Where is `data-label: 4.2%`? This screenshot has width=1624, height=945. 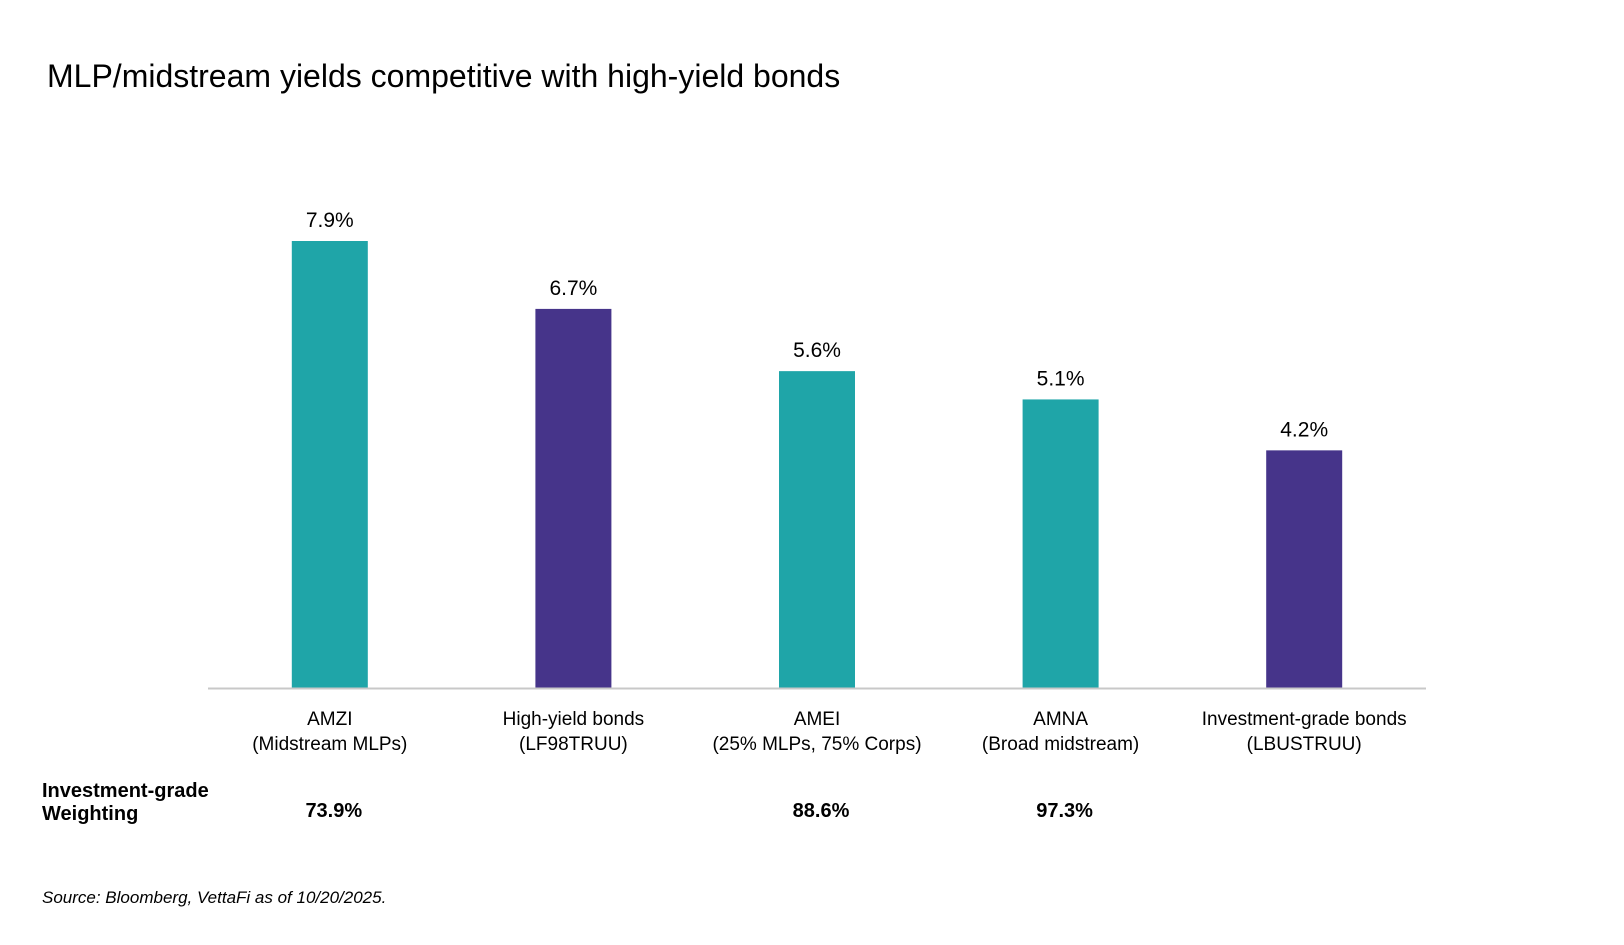 data-label: 4.2% is located at coordinates (1304, 429).